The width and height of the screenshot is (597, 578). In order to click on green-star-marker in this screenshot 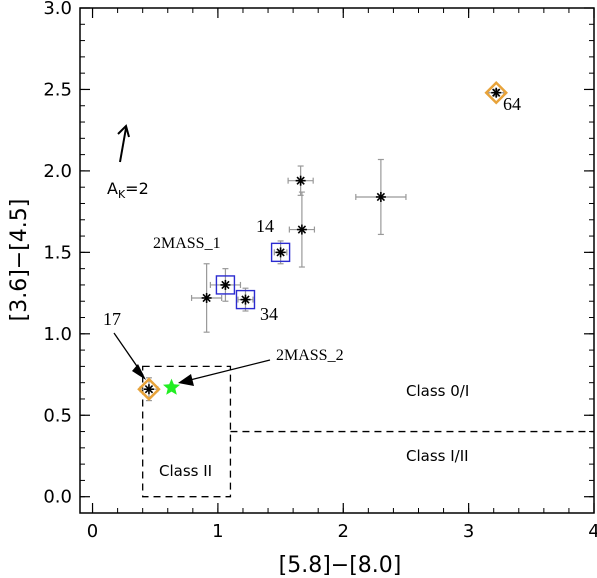, I will do `click(172, 386)`.